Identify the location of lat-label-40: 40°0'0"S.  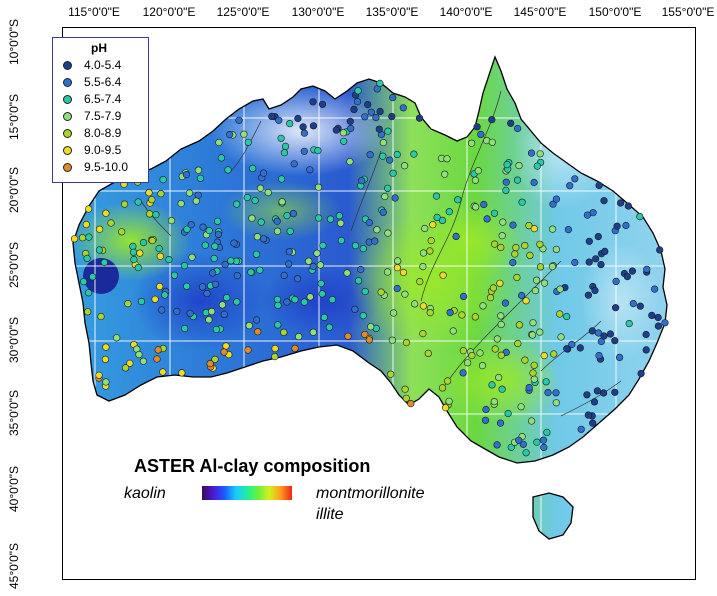
(14, 489).